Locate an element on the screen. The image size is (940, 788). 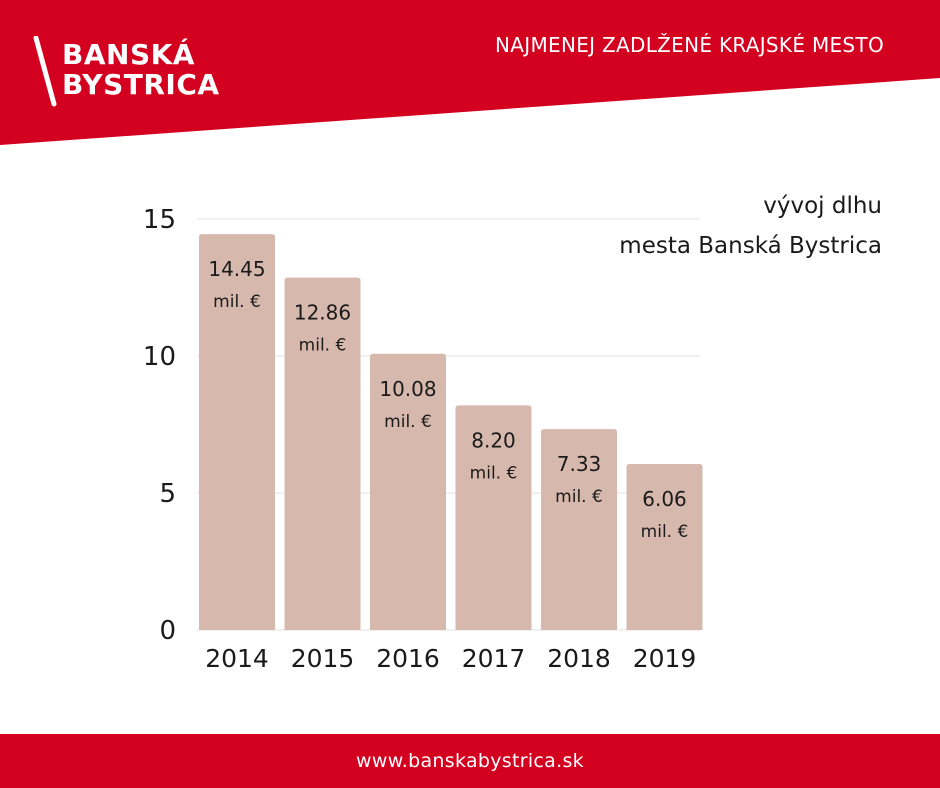
website-link: www.banskabystrica.sk is located at coordinates (470, 761).